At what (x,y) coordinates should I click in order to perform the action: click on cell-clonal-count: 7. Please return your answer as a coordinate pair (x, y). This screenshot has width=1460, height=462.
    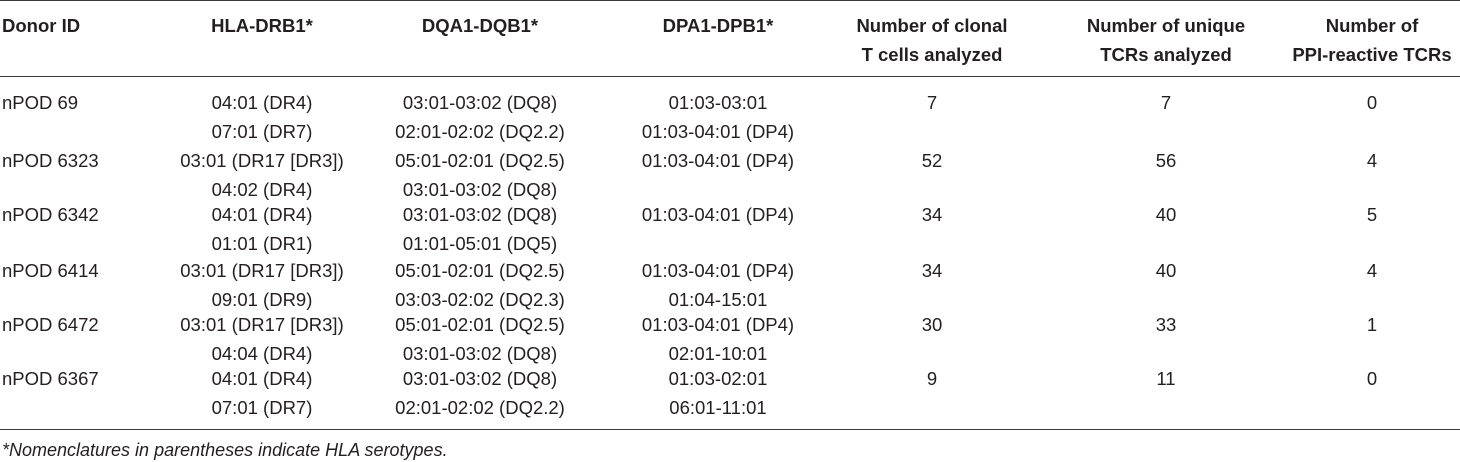
    Looking at the image, I should click on (932, 102).